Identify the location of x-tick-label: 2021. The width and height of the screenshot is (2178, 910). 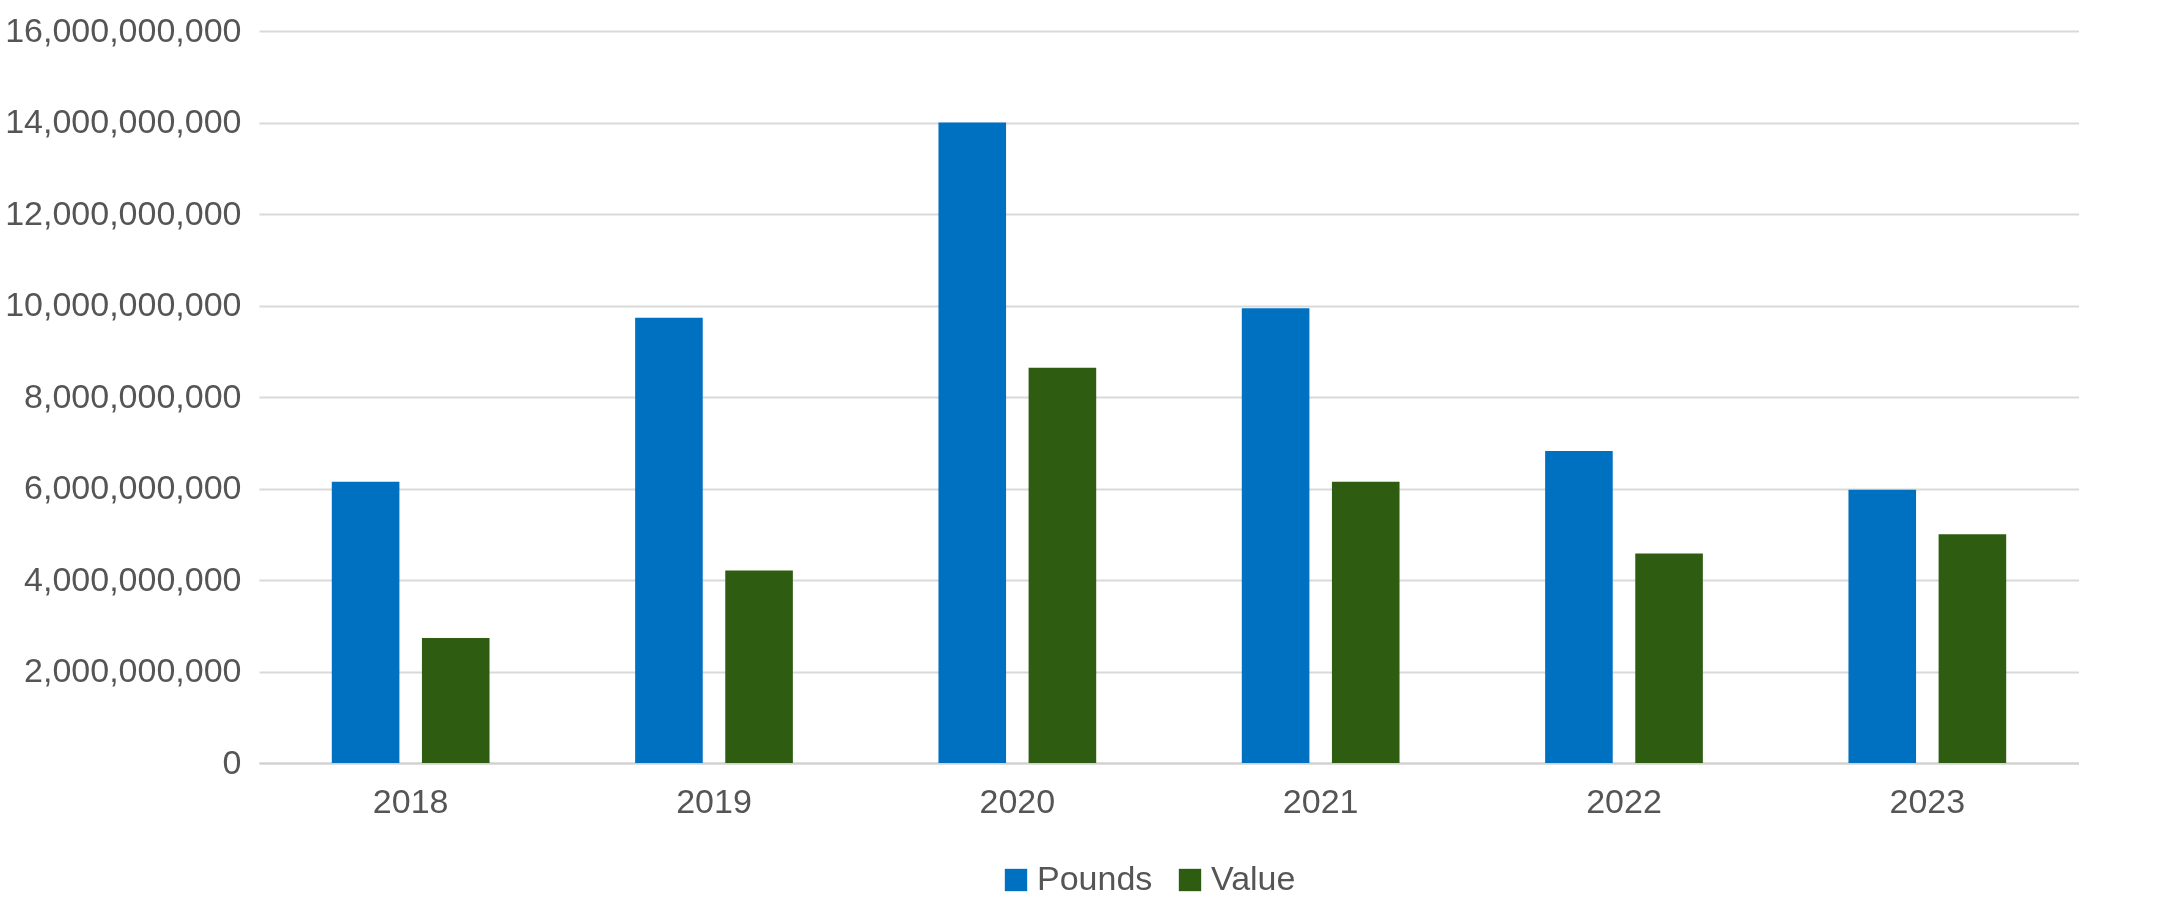
(1320, 800).